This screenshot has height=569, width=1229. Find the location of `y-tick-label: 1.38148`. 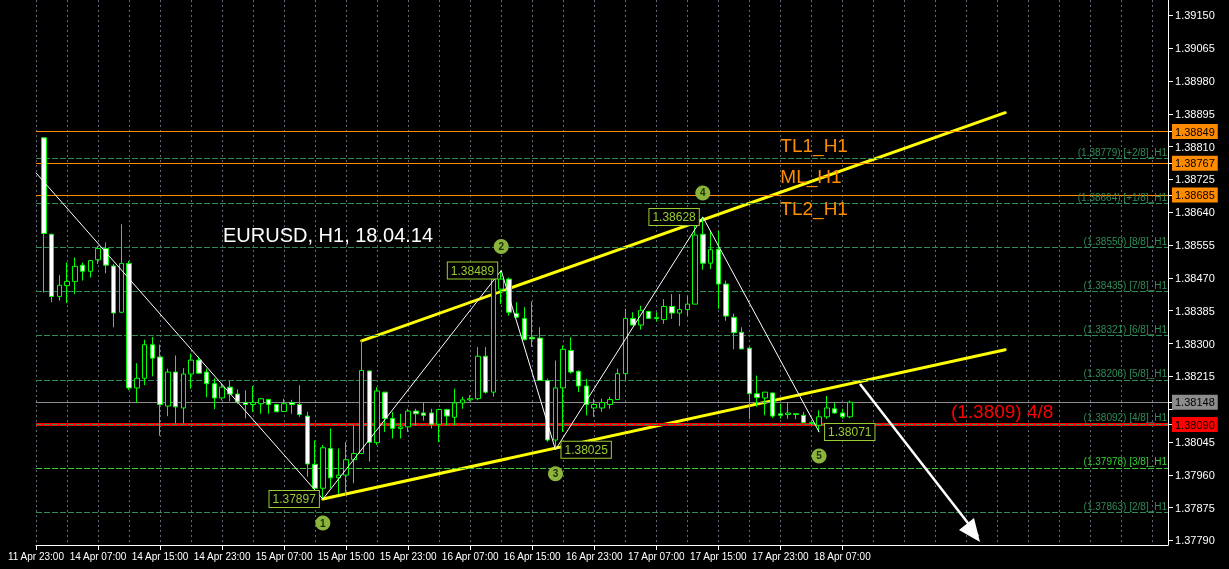

y-tick-label: 1.38148 is located at coordinates (1195, 402).